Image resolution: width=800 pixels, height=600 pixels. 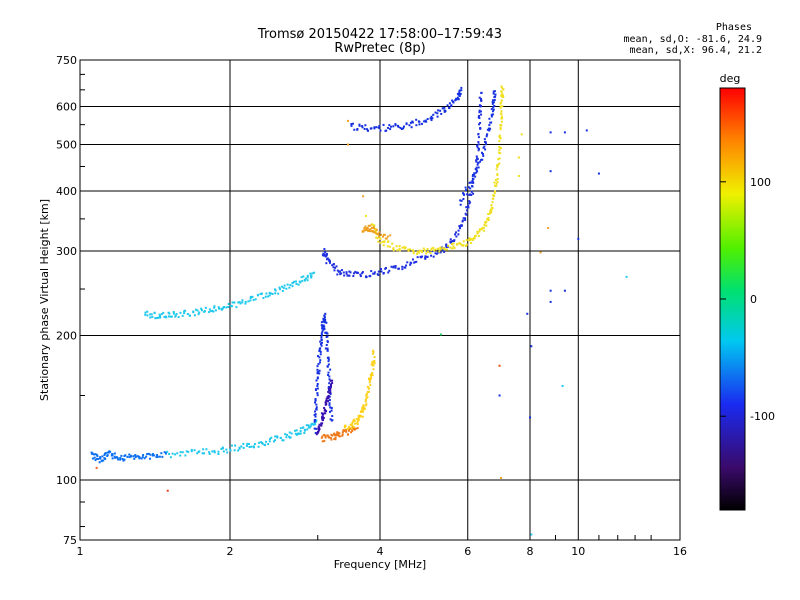 I want to click on x-axis-ticks: 1 2 4 6 8 10 16, so click(x=382, y=546).